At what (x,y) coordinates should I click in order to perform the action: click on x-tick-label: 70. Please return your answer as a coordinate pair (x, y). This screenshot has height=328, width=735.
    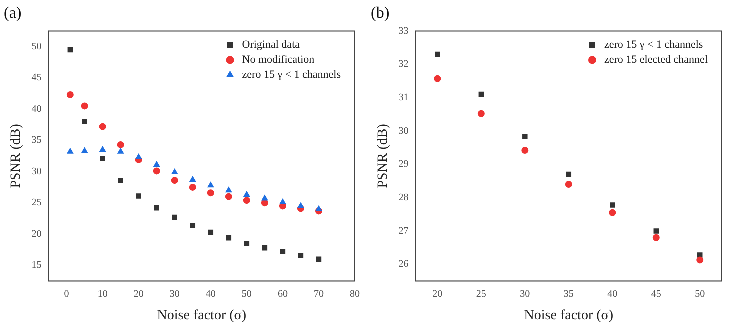
    Looking at the image, I should click on (319, 294).